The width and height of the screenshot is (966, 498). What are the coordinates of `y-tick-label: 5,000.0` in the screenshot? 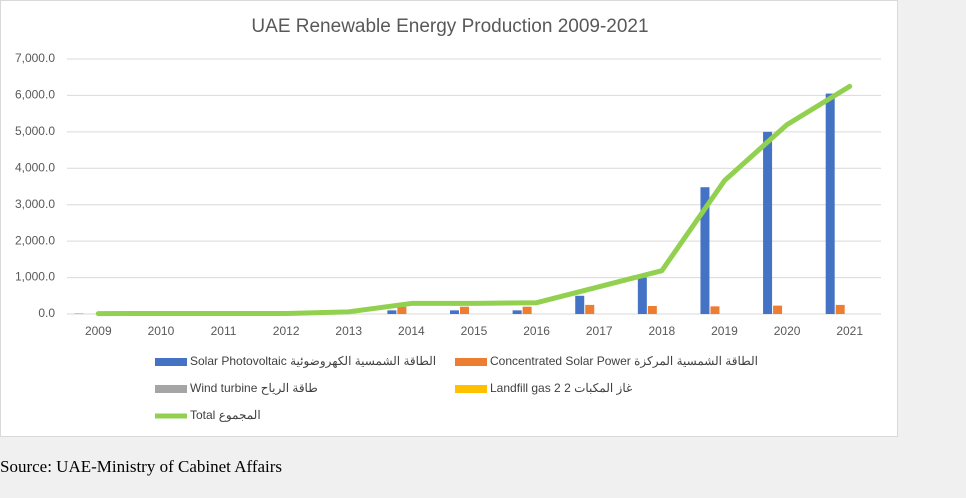 It's located at (35, 131).